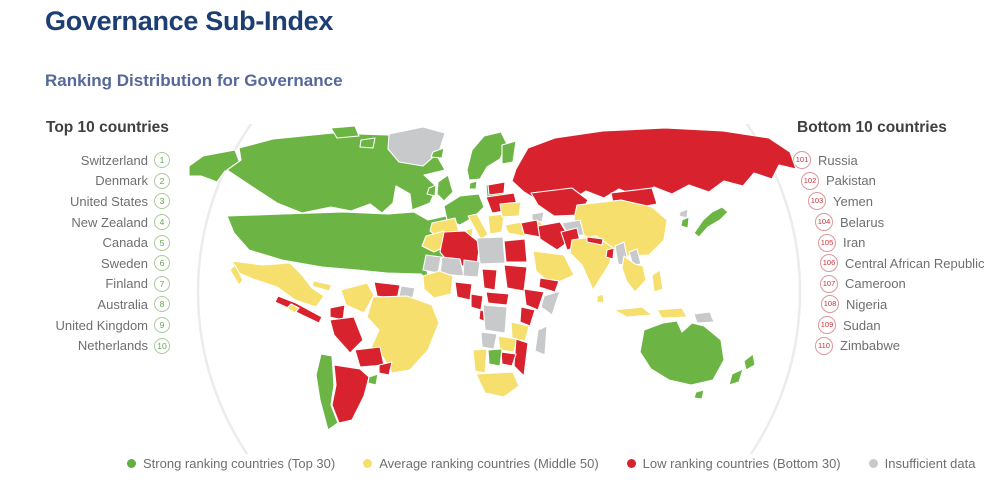 This screenshot has height=480, width=999. I want to click on country-name: Russia, so click(838, 160).